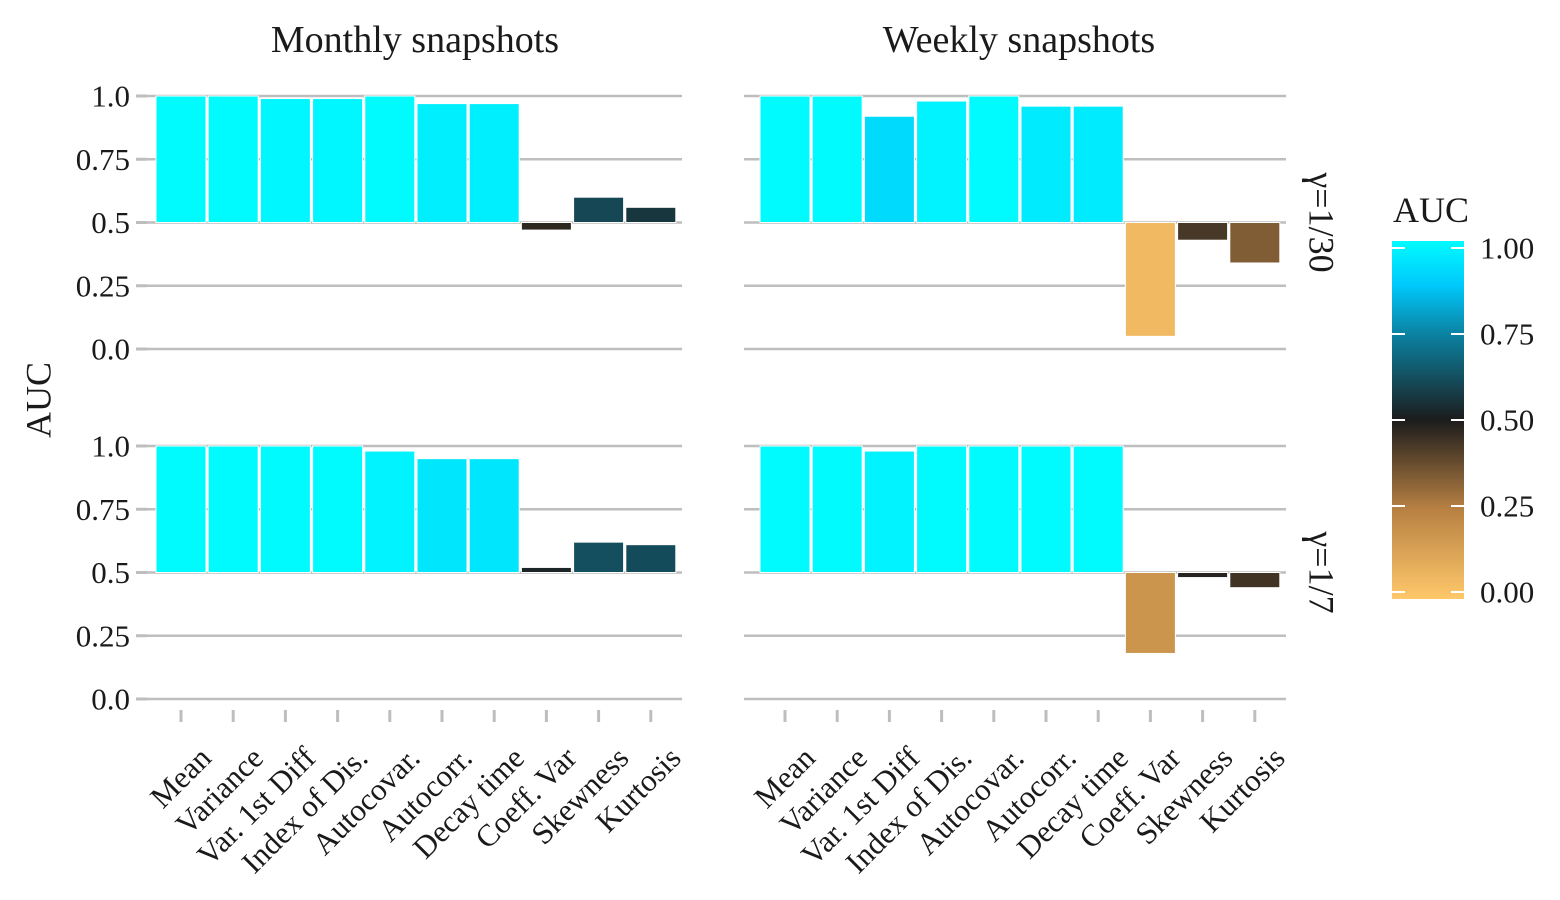  I want to click on legend-tick-label: 1.00, so click(1507, 248).